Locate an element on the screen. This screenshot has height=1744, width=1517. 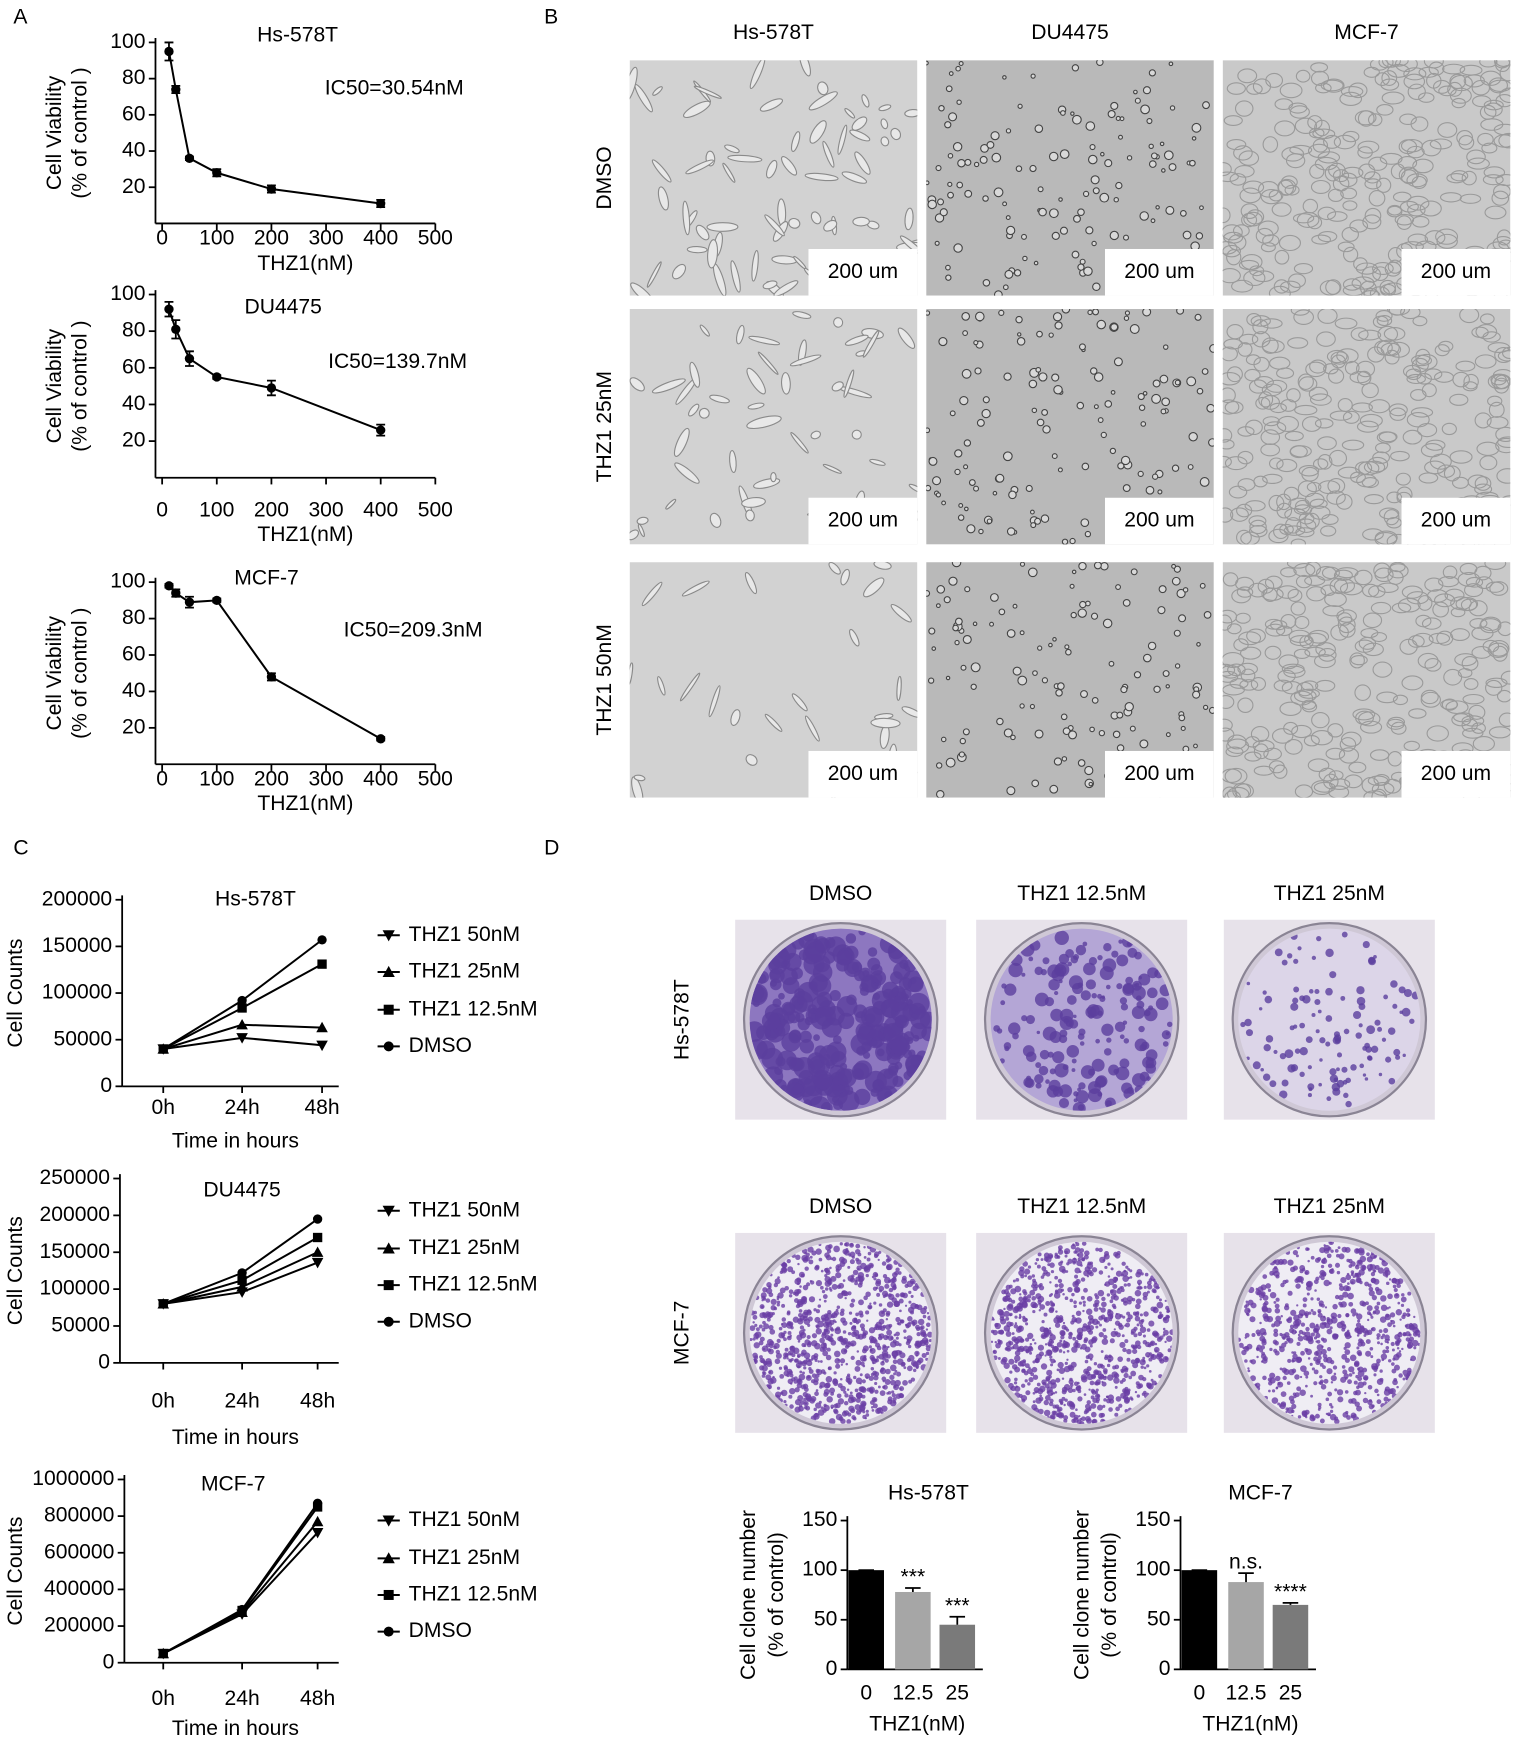
column-header: DU4475 is located at coordinates (1069, 32).